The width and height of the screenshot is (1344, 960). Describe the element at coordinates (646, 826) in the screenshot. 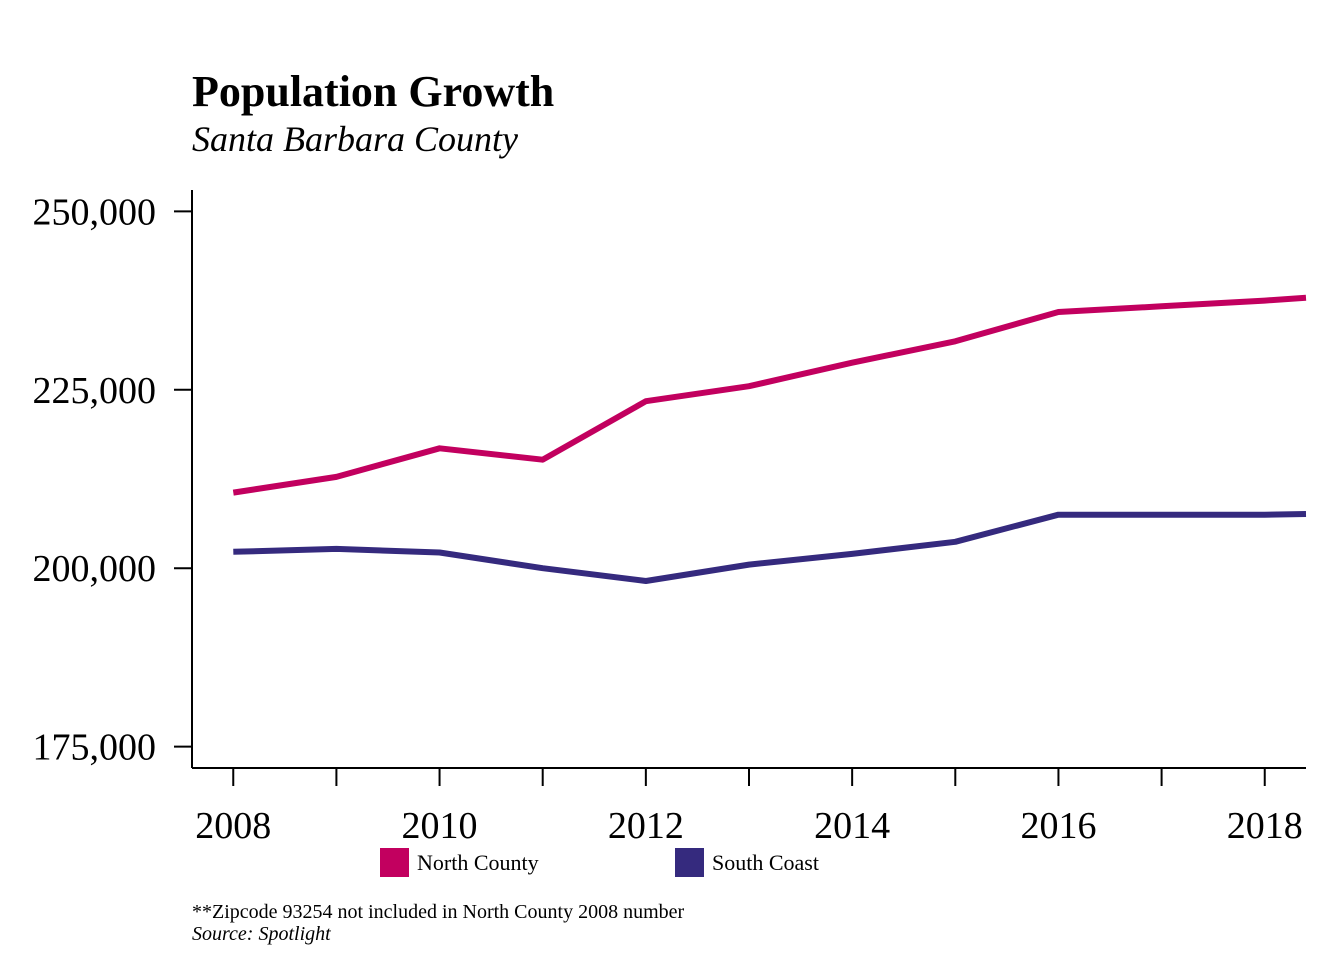

I see `x-tick-label: 2012` at that location.